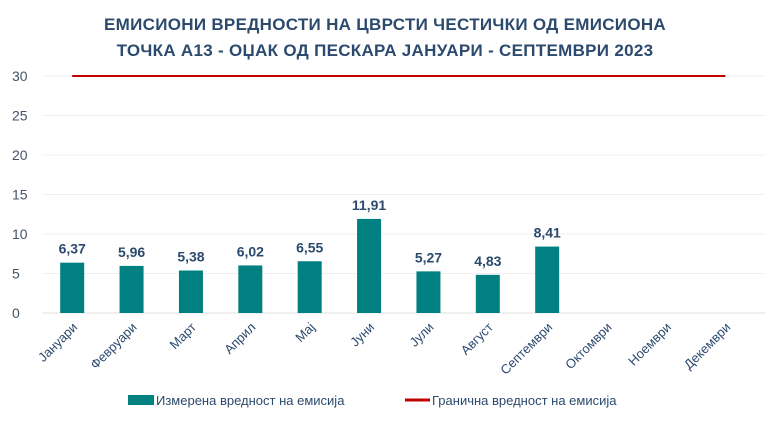  Describe the element at coordinates (72, 249) in the screenshot. I see `data-label: 6,37` at that location.